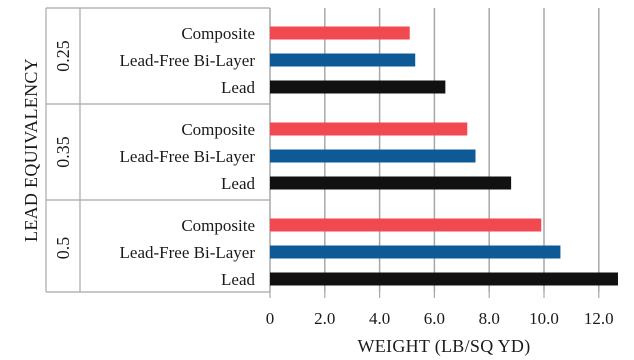 The height and width of the screenshot is (360, 634). Describe the element at coordinates (544, 318) in the screenshot. I see `x-tick-label: 10.0` at that location.